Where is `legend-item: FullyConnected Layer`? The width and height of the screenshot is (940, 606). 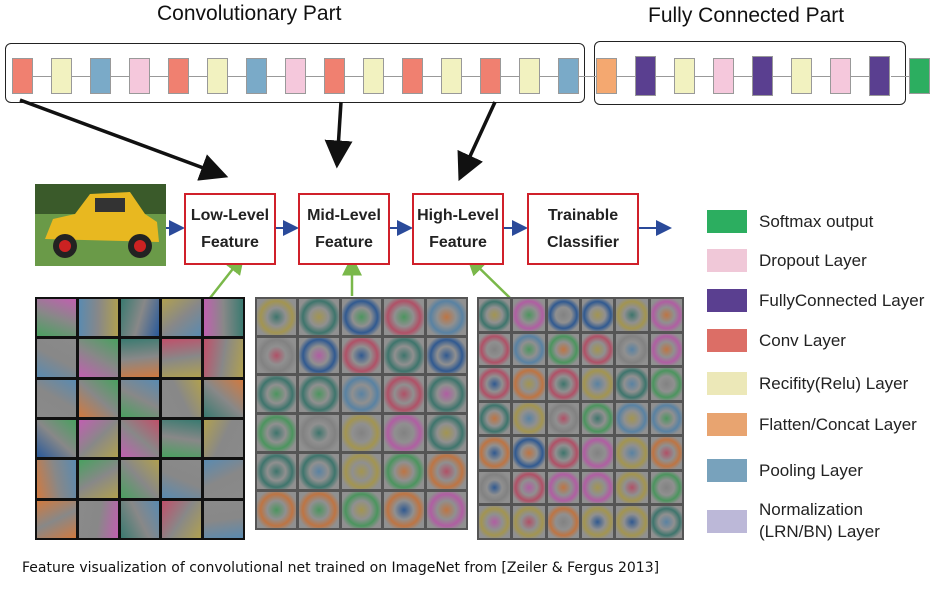 legend-item: FullyConnected Layer is located at coordinates (815, 300).